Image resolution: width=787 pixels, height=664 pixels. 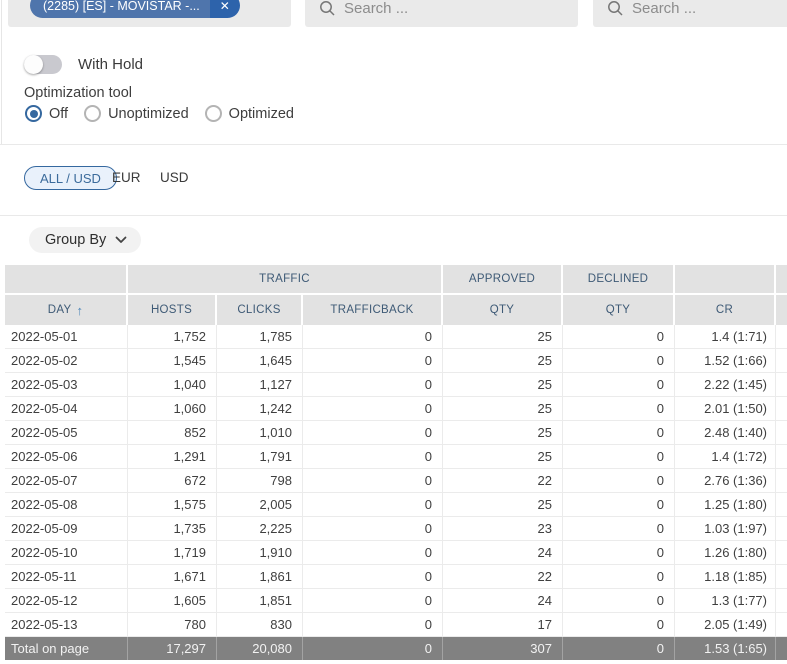 What do you see at coordinates (781, 310) in the screenshot?
I see `column-header-partial` at bounding box center [781, 310].